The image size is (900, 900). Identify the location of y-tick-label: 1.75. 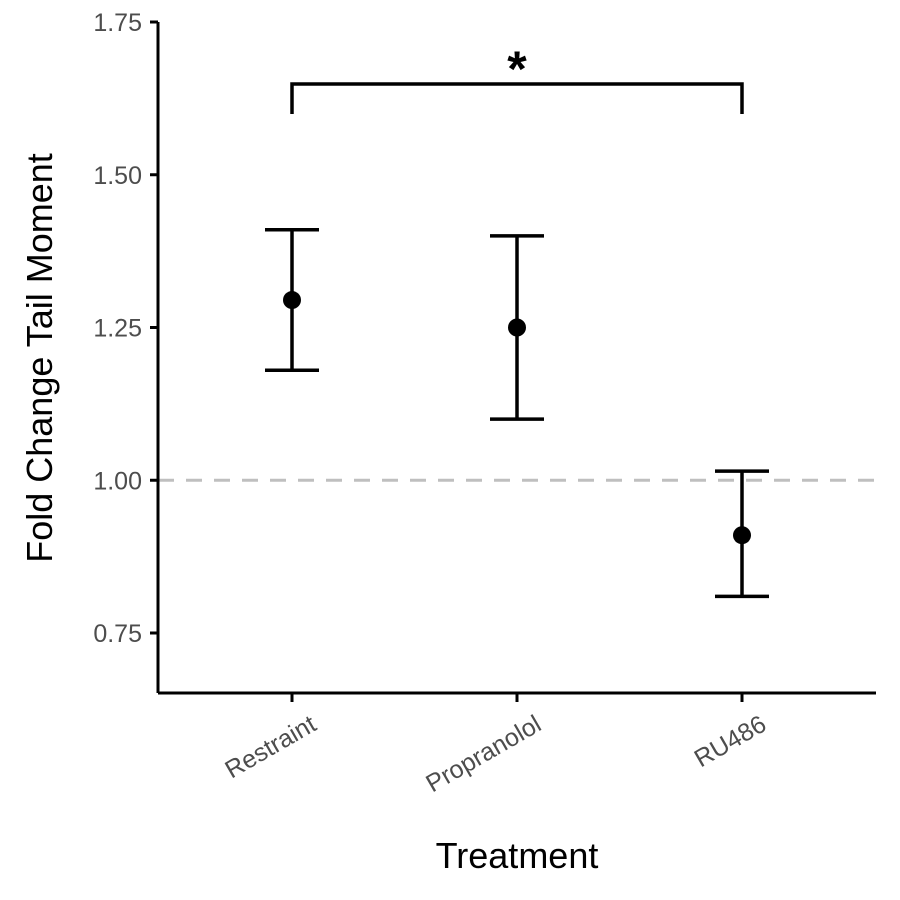
(117, 23).